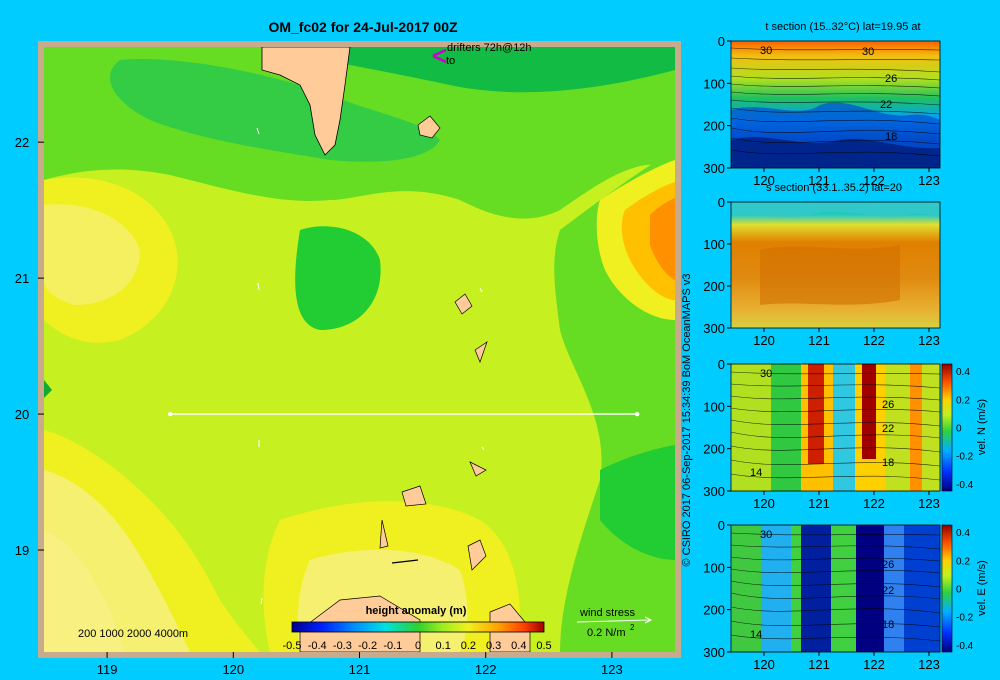 This screenshot has width=1000, height=680. Describe the element at coordinates (606, 633) in the screenshot. I see `wind-scale-label: 0.2 N/m` at that location.